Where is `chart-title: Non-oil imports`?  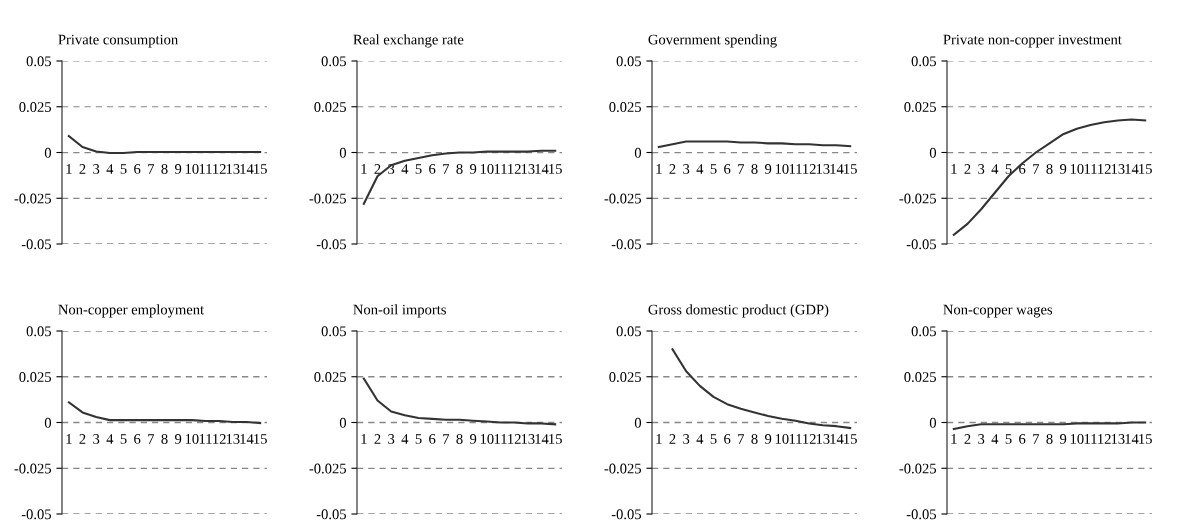 chart-title: Non-oil imports is located at coordinates (399, 311).